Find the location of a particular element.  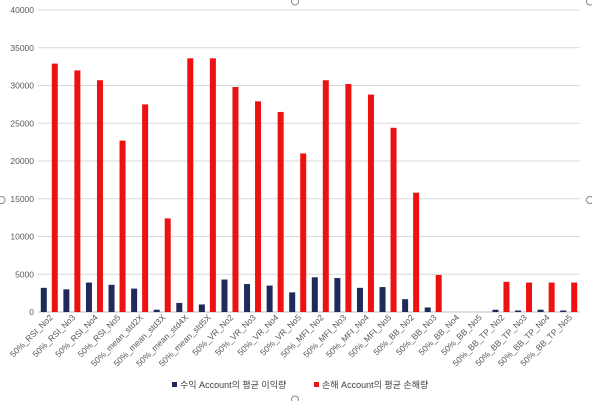

y-tick-label: 5000 is located at coordinates (24, 274).